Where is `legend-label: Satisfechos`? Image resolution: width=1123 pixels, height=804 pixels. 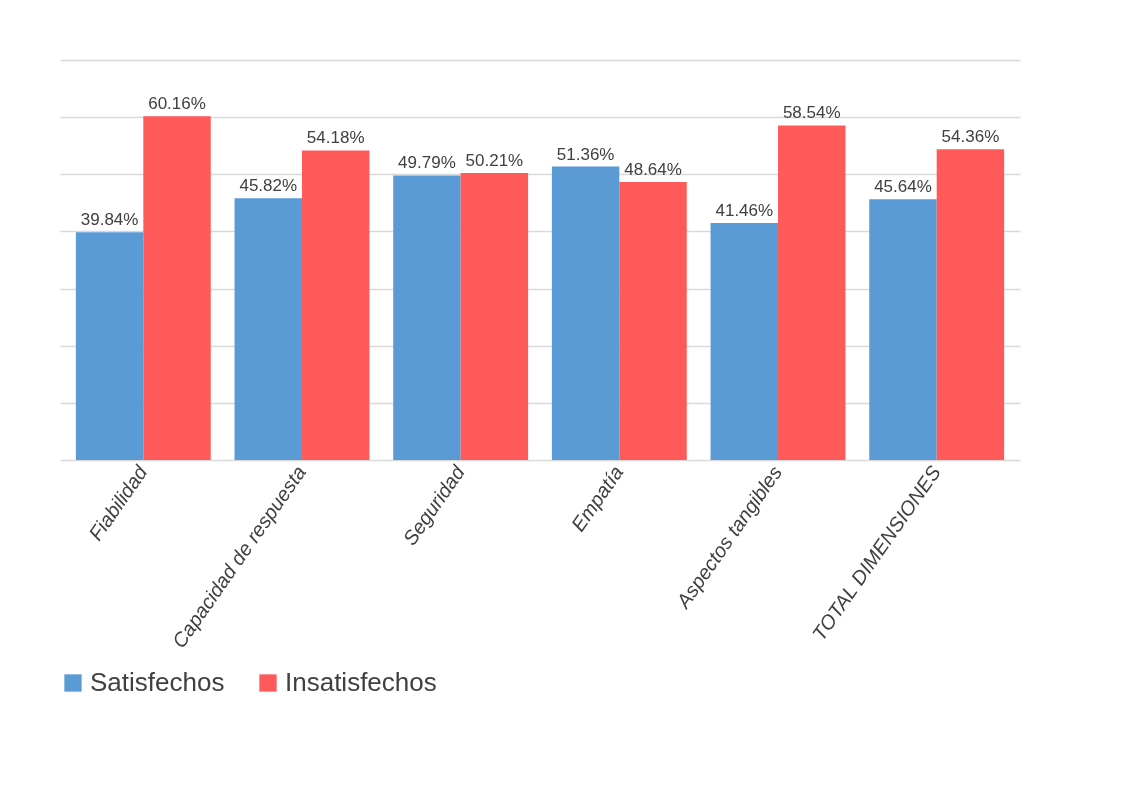
legend-label: Satisfechos is located at coordinates (157, 682).